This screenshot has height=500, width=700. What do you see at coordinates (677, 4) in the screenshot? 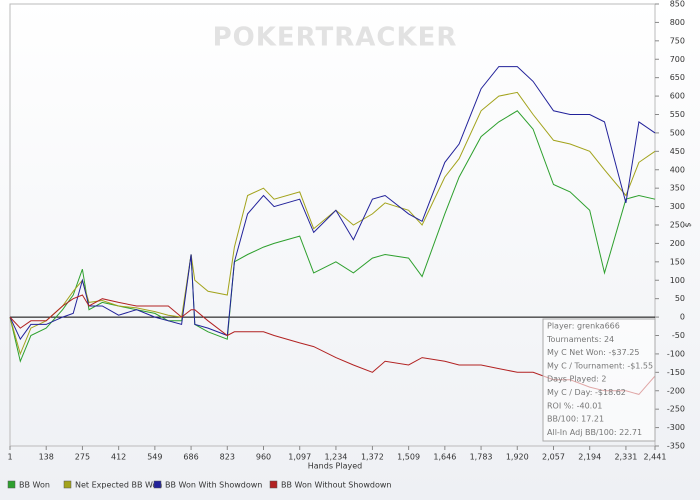
I see `y-tick-label: 850` at bounding box center [677, 4].